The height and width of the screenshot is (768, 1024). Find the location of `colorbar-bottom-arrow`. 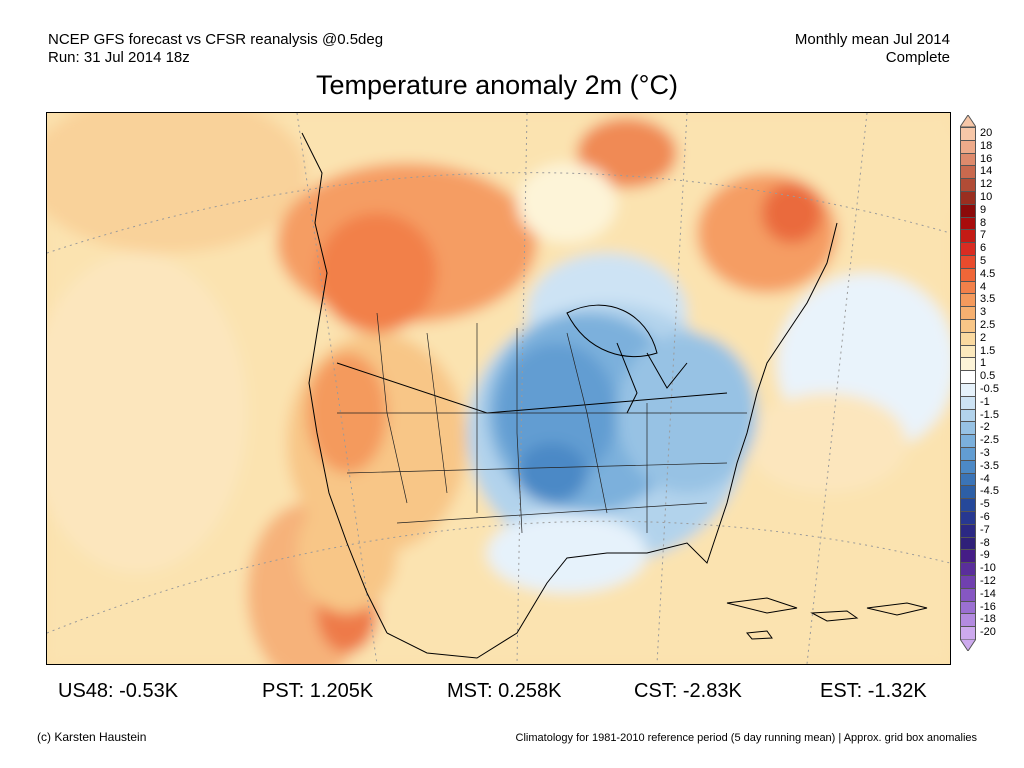

colorbar-bottom-arrow is located at coordinates (968, 645).